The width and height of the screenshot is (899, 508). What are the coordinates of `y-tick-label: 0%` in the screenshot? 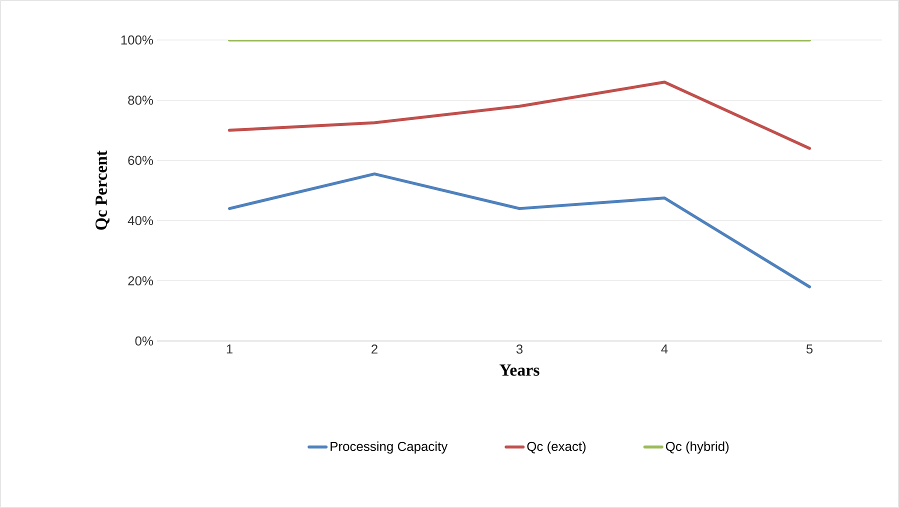 It's located at (144, 341).